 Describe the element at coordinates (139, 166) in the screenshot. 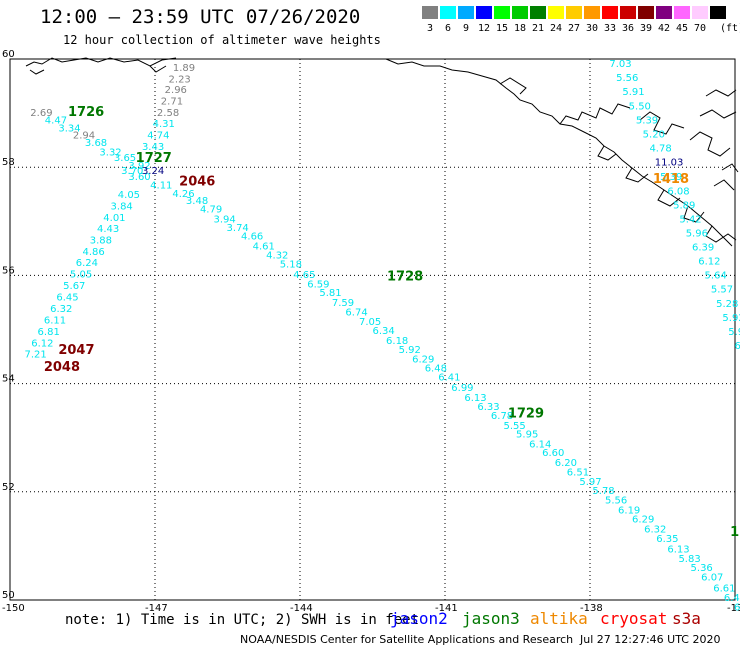

I see `wave-height-value: 3.92` at that location.